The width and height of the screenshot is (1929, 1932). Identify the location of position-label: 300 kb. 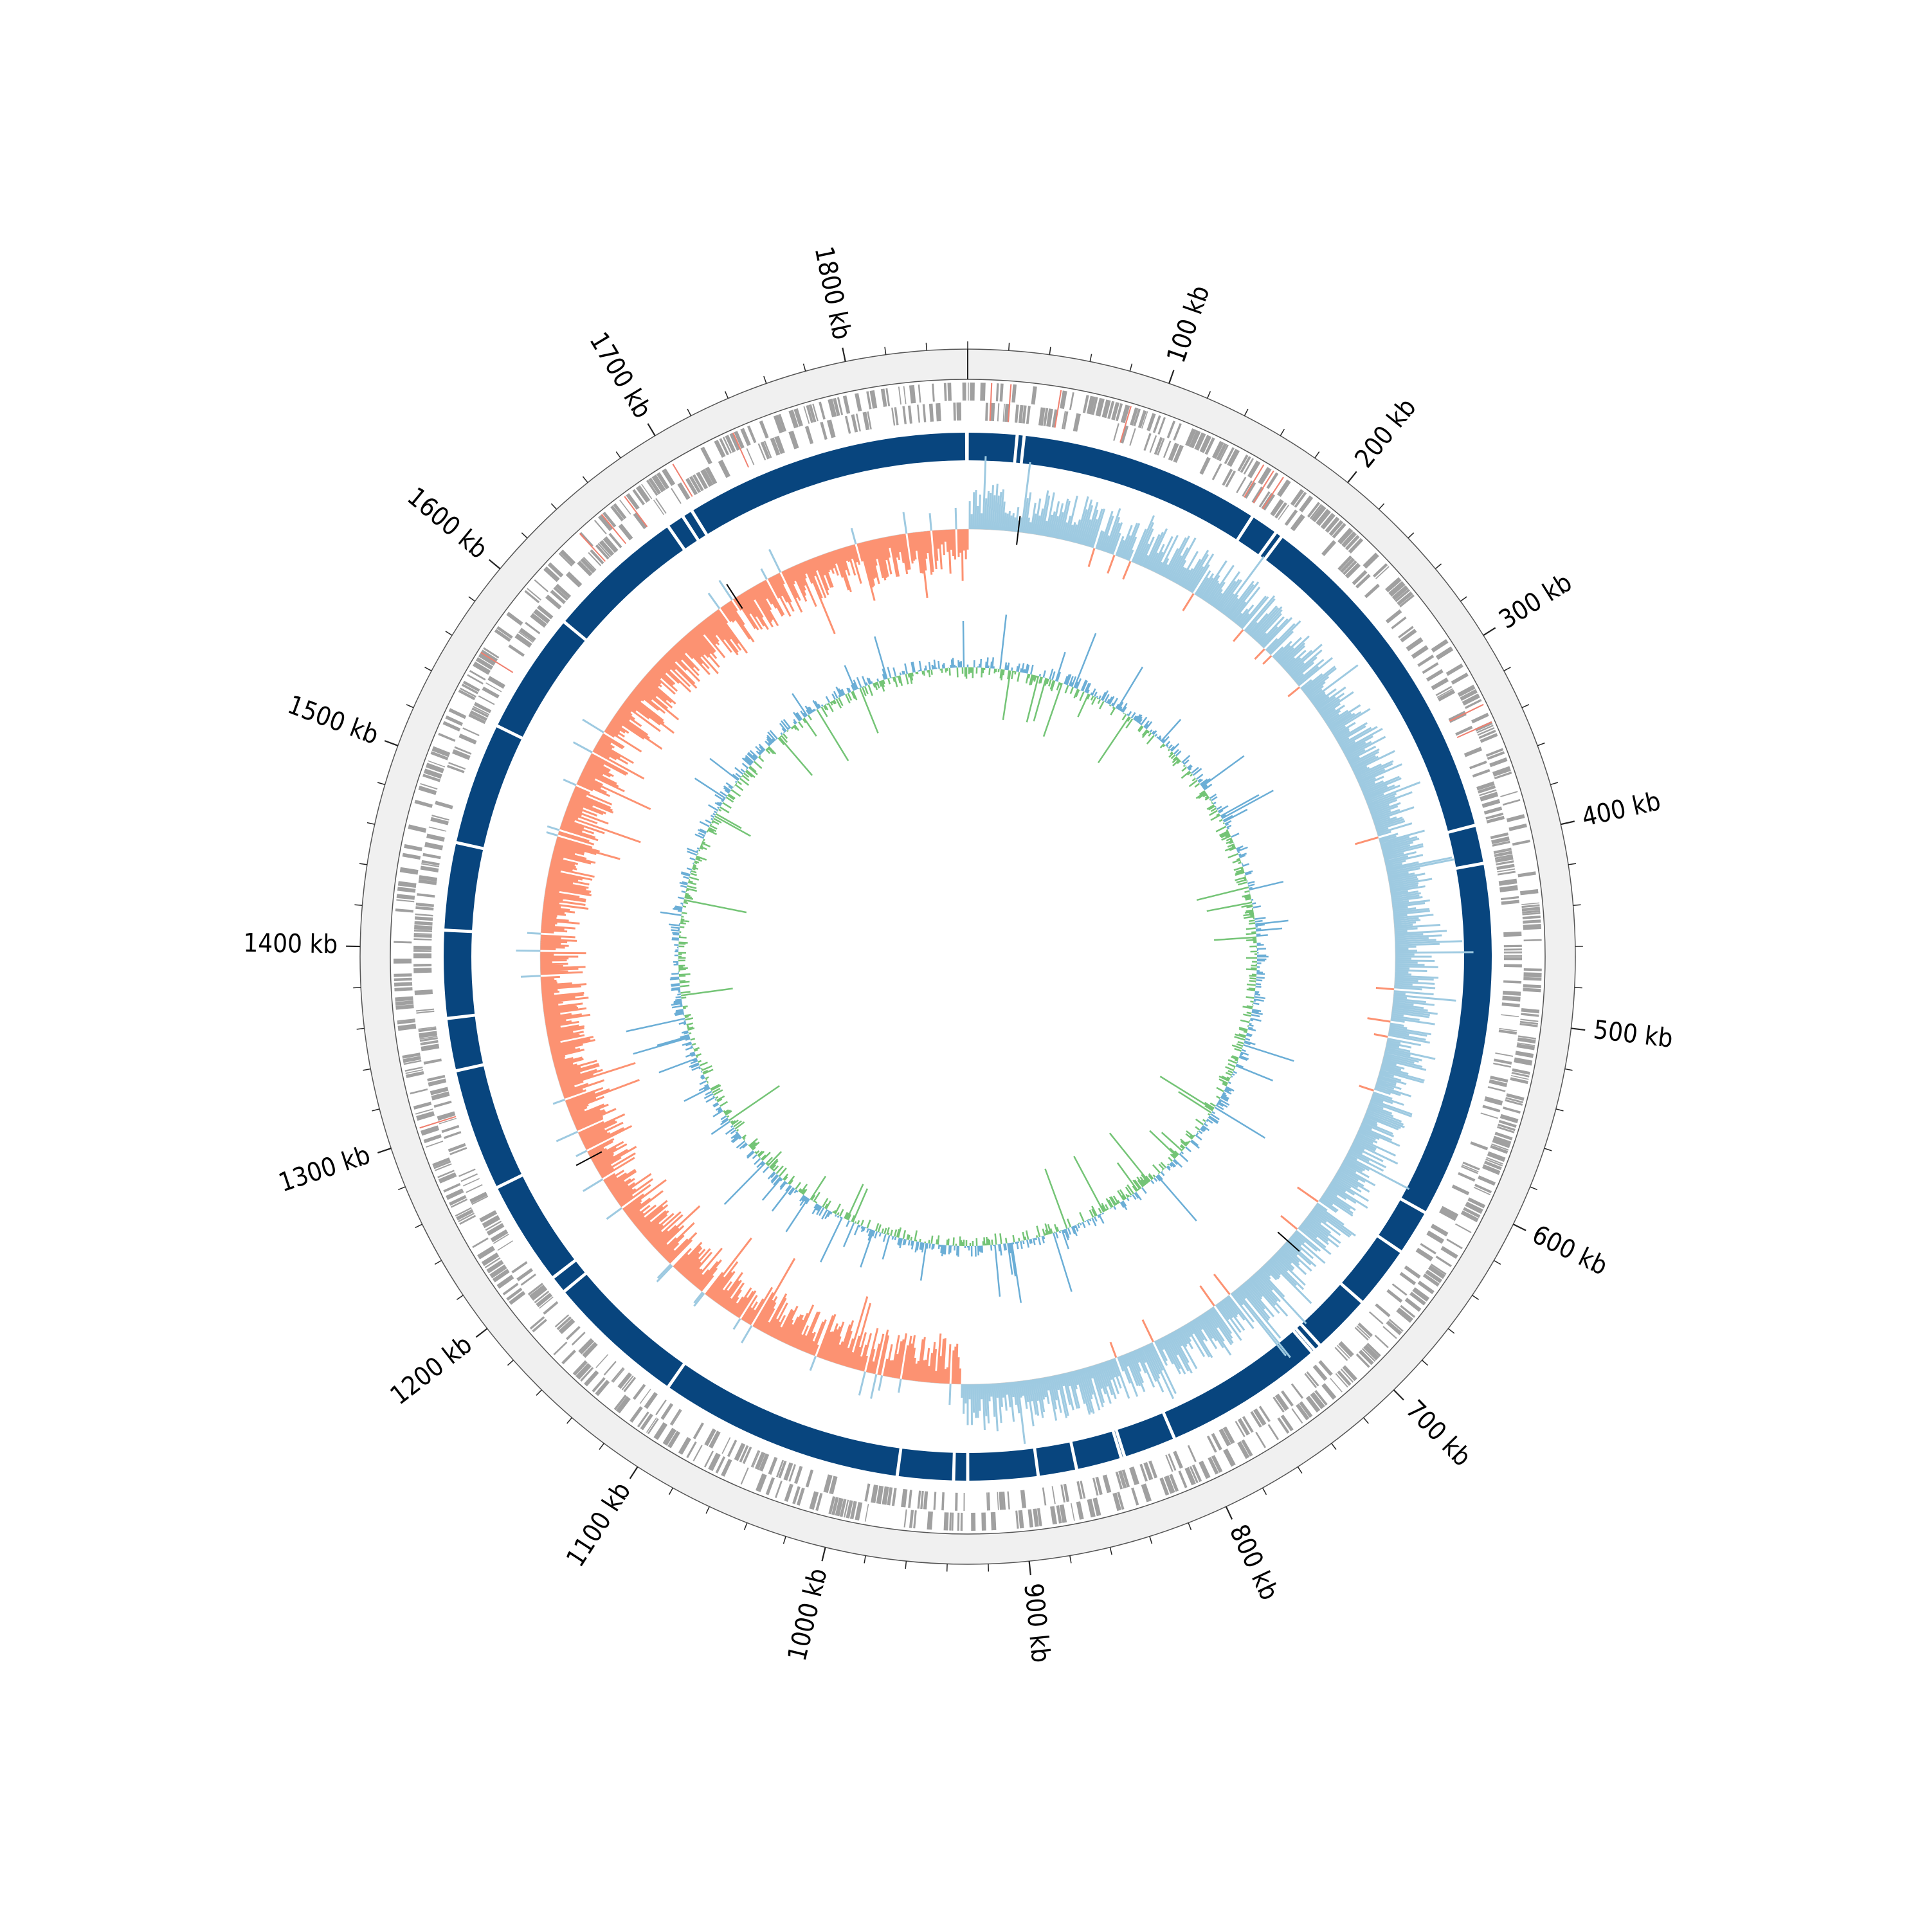
(1536, 601).